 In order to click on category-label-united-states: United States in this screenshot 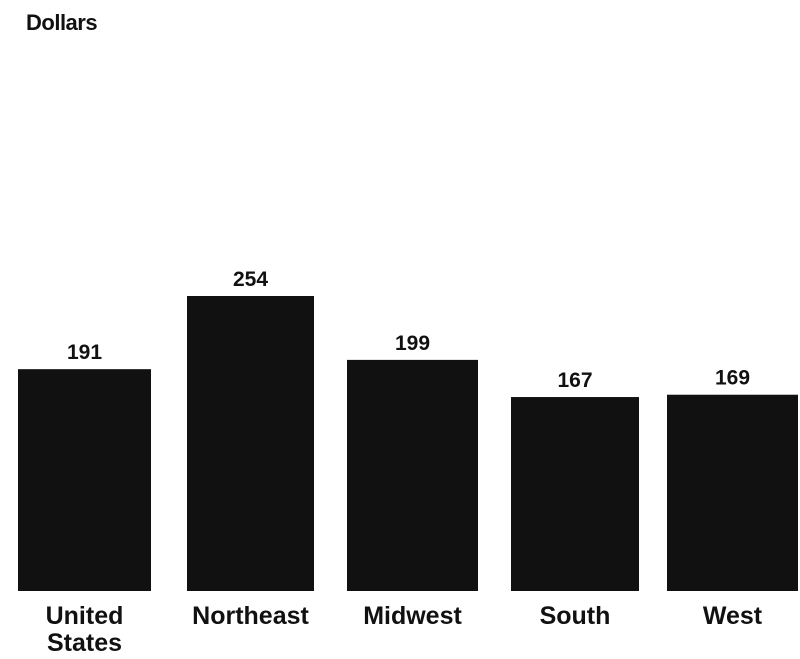, I will do `click(85, 628)`.